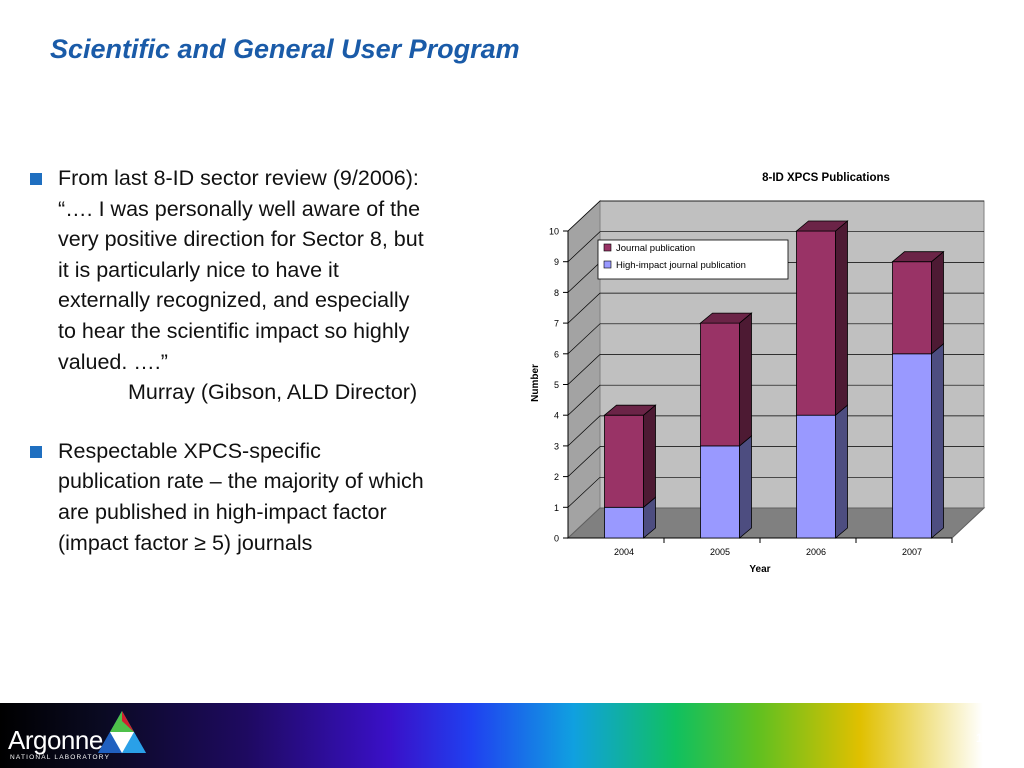  I want to click on bullet-text-line: are published in high-impact factor, so click(222, 511).